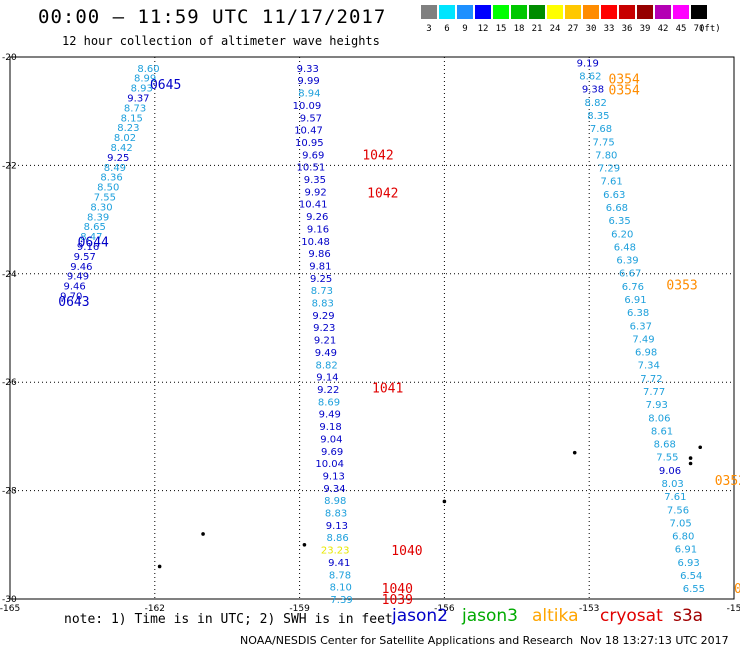 The width and height of the screenshot is (740, 650). What do you see at coordinates (609, 169) in the screenshot?
I see `wave-height-label: 7.29` at bounding box center [609, 169].